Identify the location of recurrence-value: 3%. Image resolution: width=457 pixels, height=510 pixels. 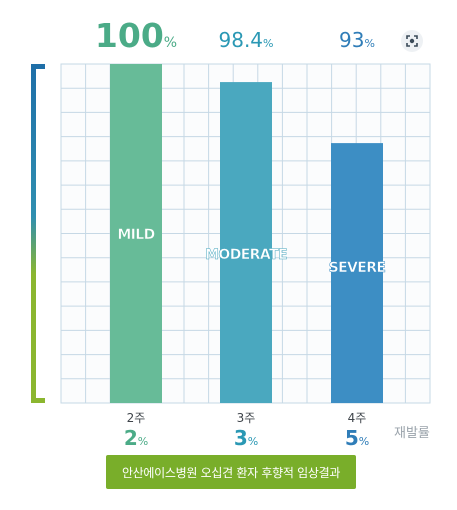
(246, 438).